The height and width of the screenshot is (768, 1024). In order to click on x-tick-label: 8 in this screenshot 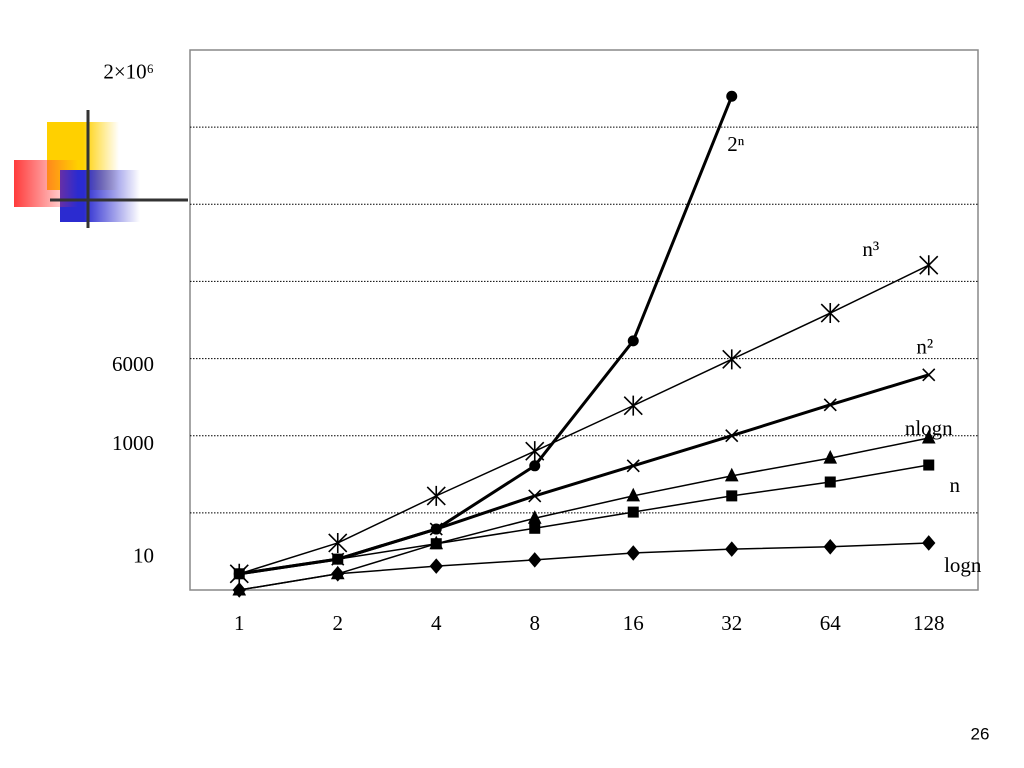, I will do `click(535, 623)`.